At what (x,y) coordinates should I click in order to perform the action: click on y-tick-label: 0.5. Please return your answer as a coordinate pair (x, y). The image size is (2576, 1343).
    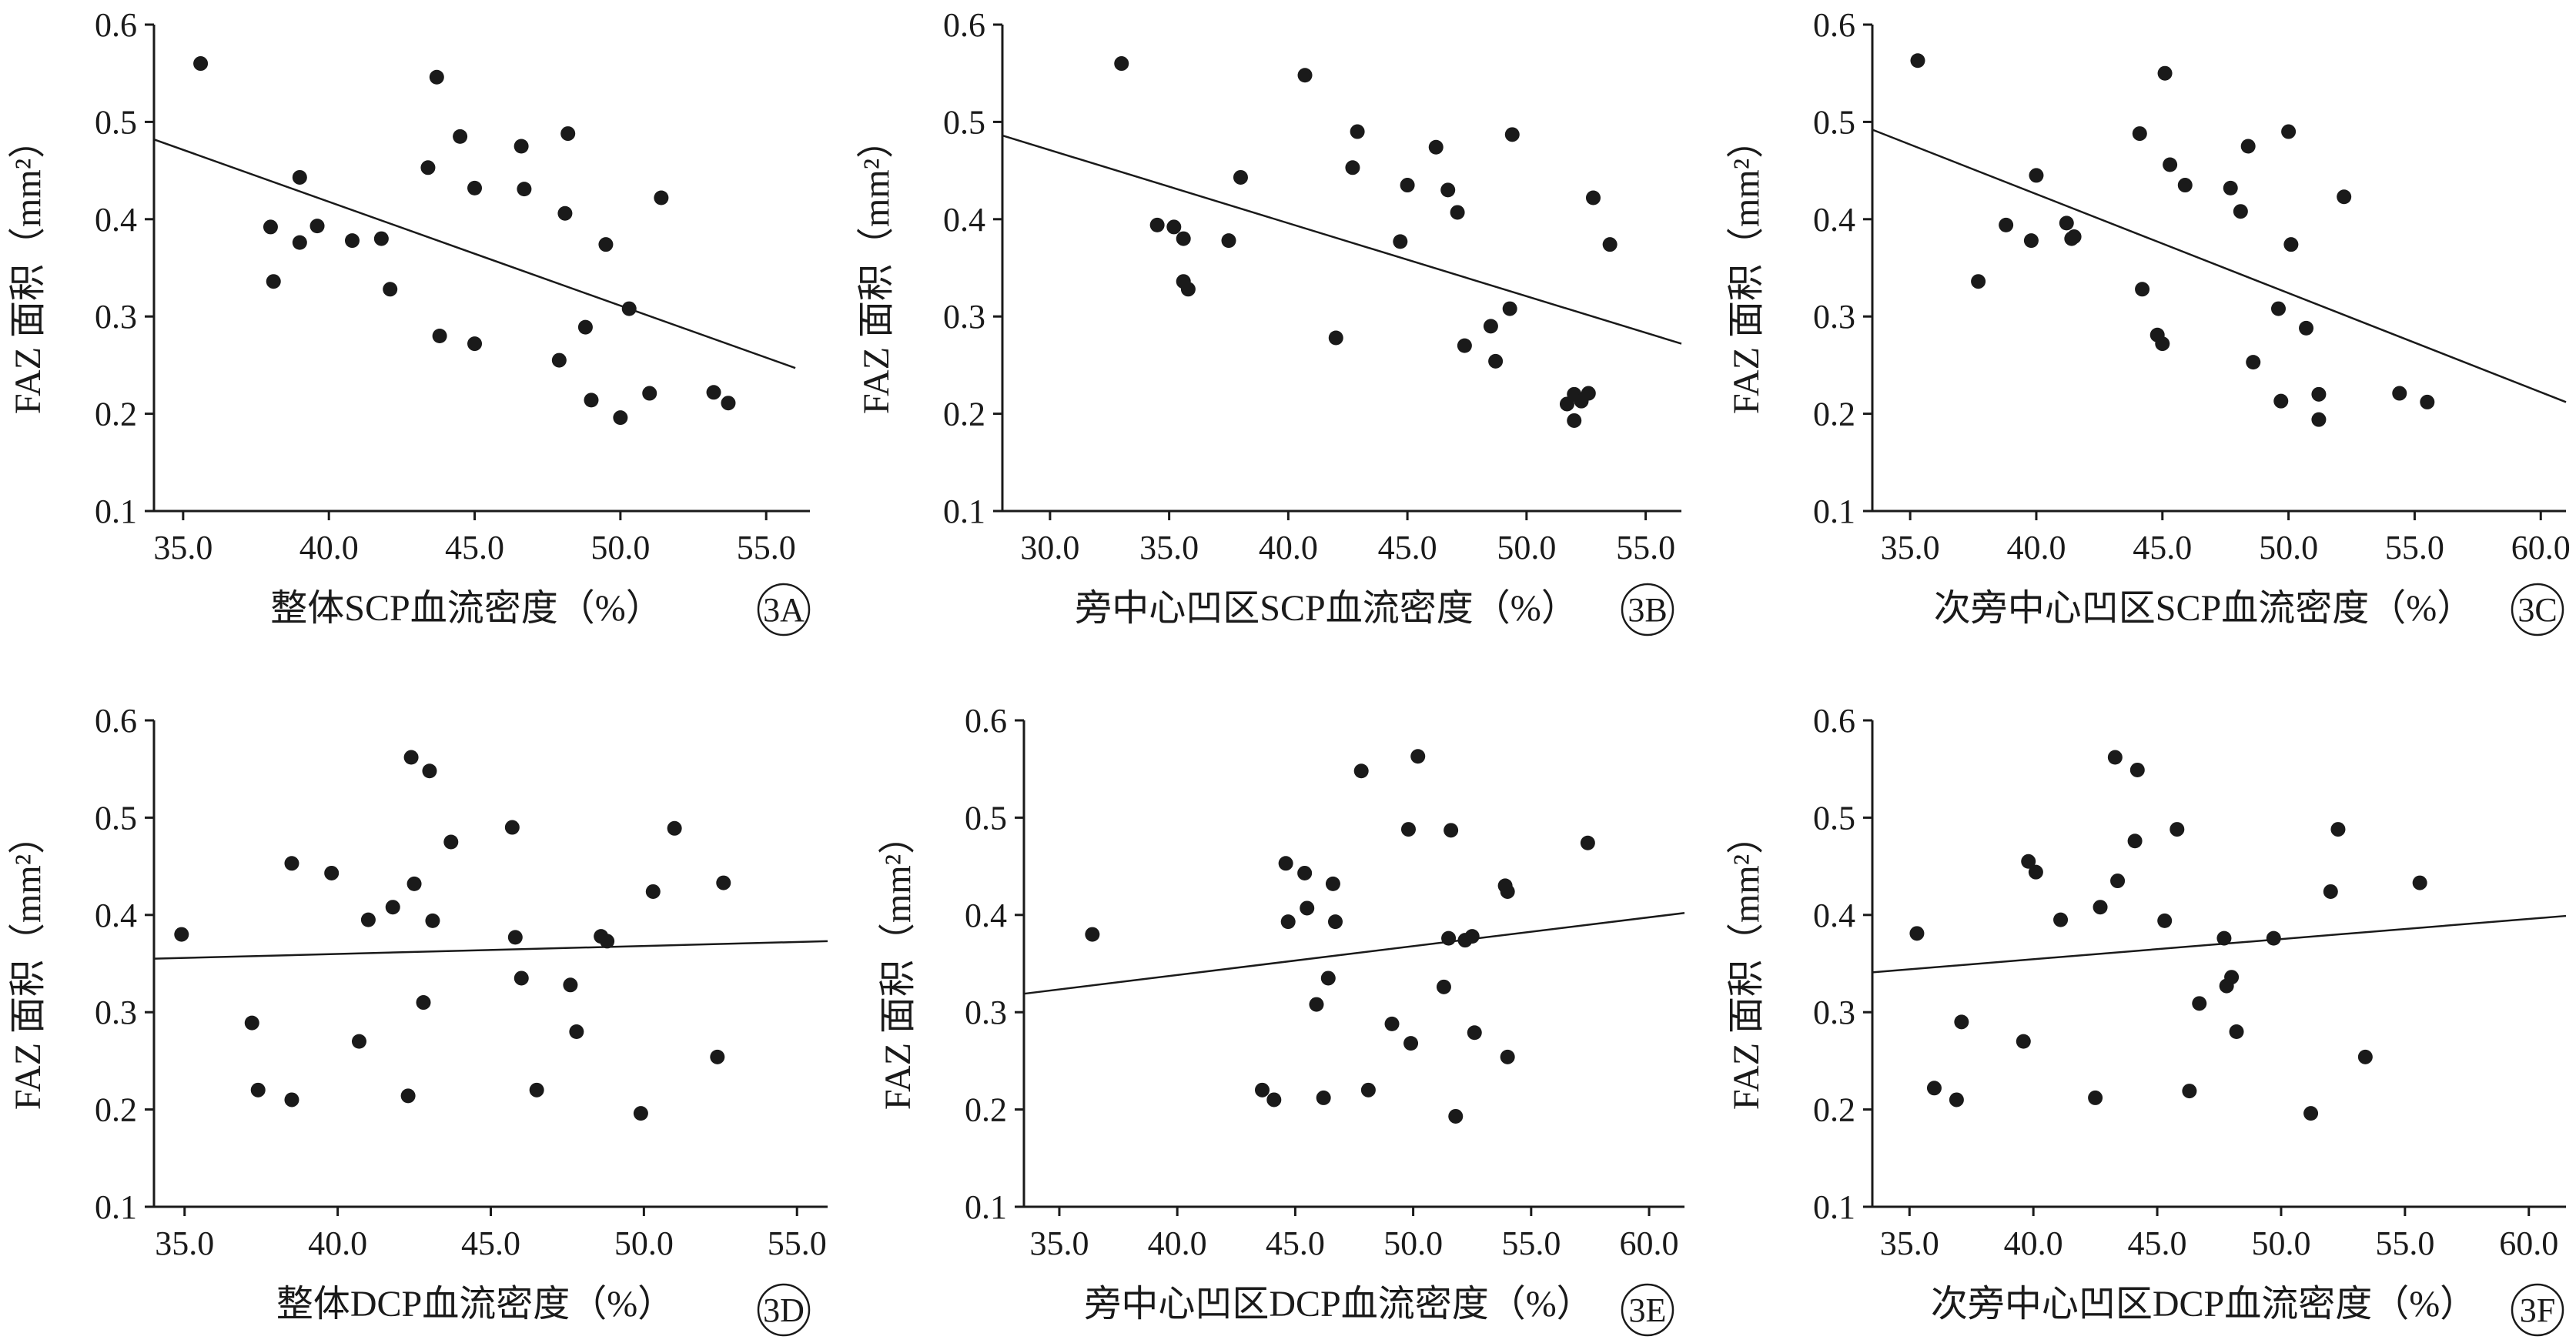
    Looking at the image, I should click on (986, 818).